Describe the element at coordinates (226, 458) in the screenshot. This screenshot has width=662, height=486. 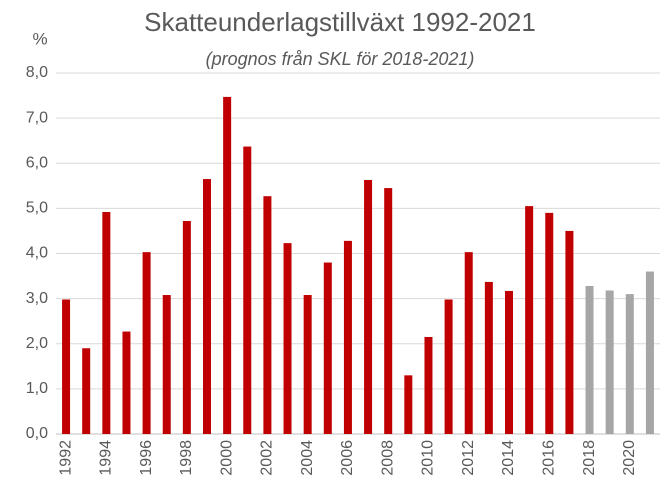
I see `x-tick-label: 2000` at that location.